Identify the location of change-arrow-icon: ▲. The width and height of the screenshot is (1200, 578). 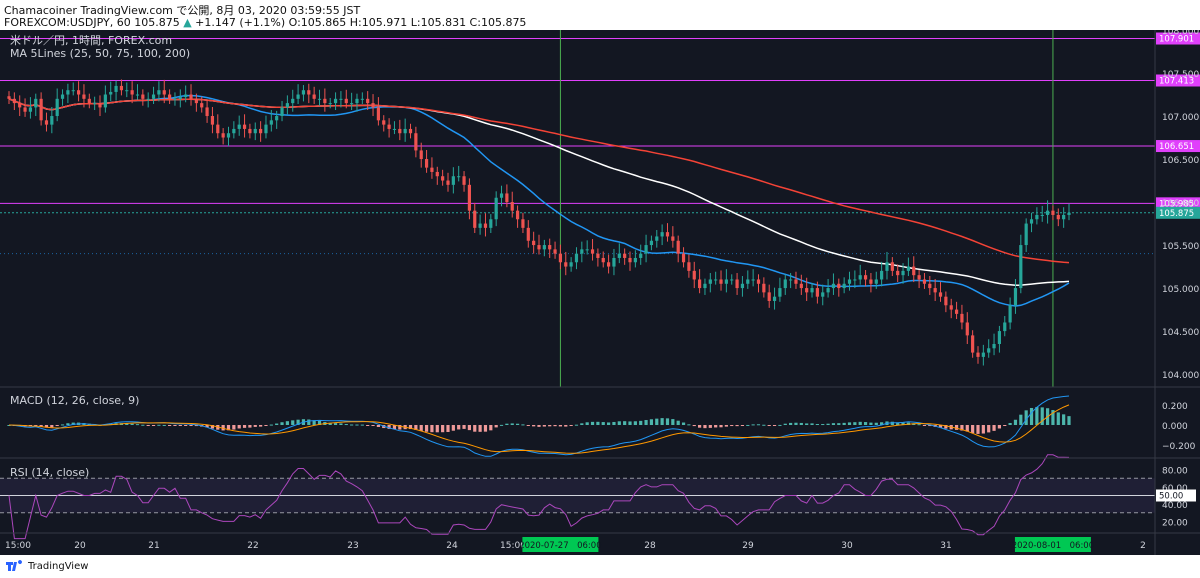
(187, 22).